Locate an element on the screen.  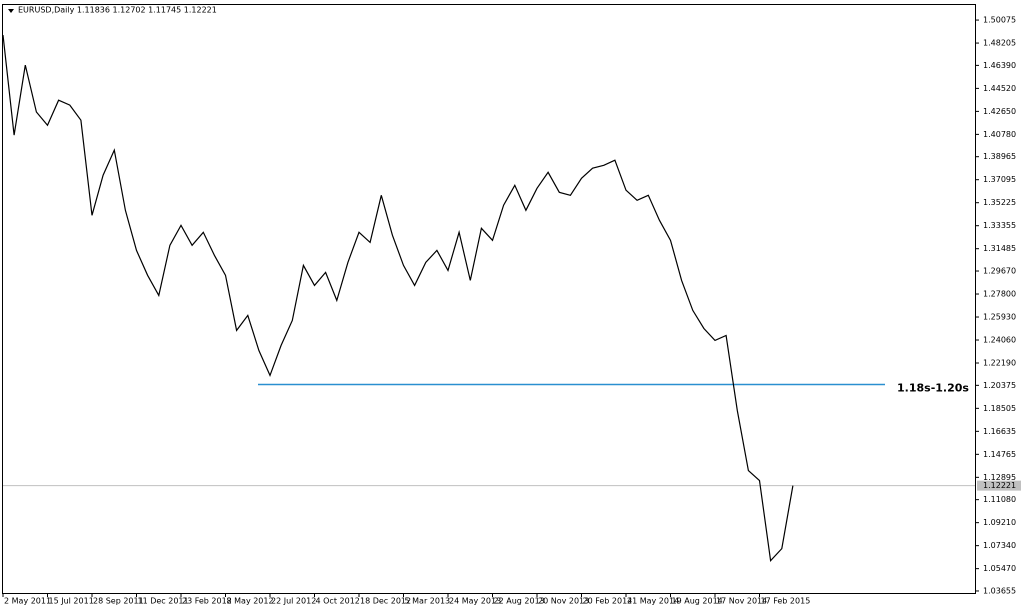
x-tick-label: 11 Dec 2011 is located at coordinates (163, 601).